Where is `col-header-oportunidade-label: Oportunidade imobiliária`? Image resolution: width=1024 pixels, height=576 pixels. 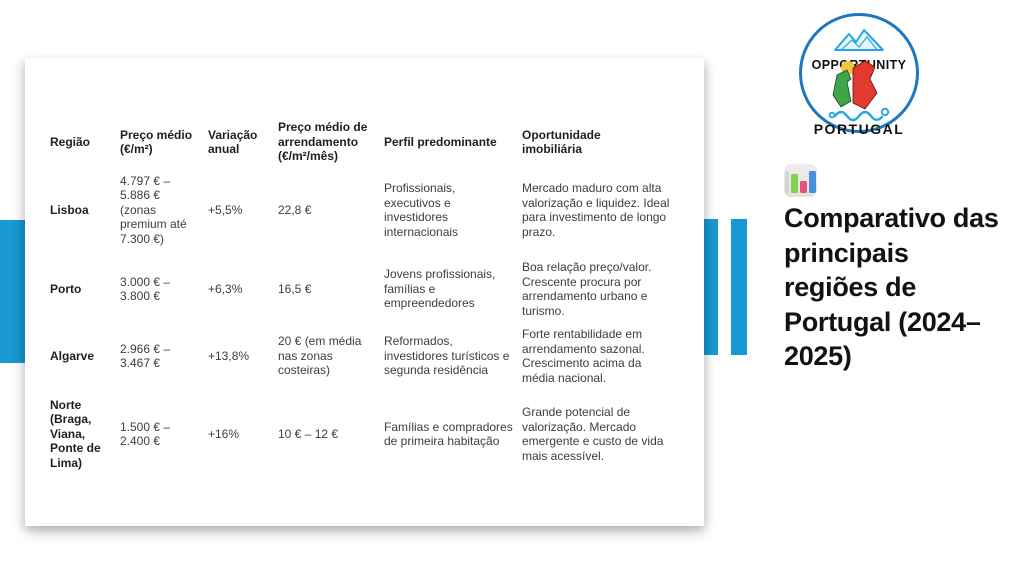 col-header-oportunidade-label: Oportunidade imobiliária is located at coordinates (561, 142).